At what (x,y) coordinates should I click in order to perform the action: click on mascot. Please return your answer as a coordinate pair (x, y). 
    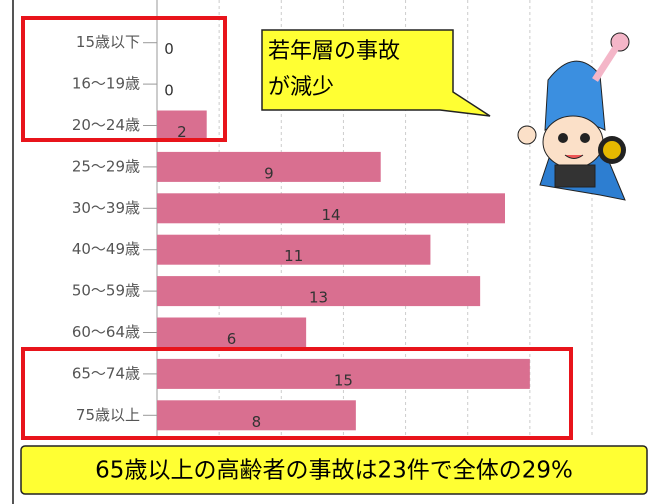
    Looking at the image, I should click on (573, 116).